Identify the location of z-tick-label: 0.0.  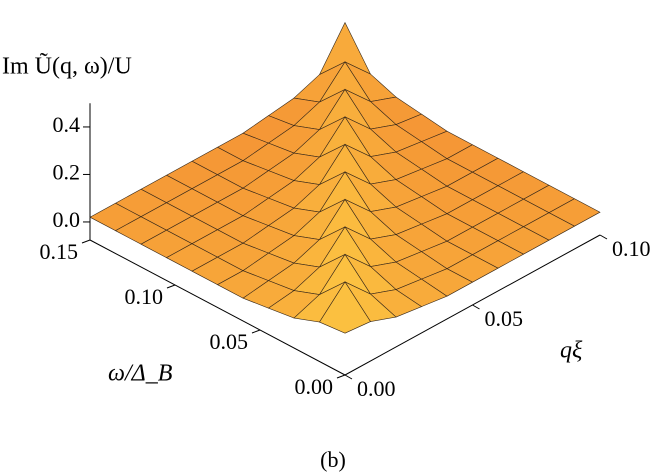
(67, 219).